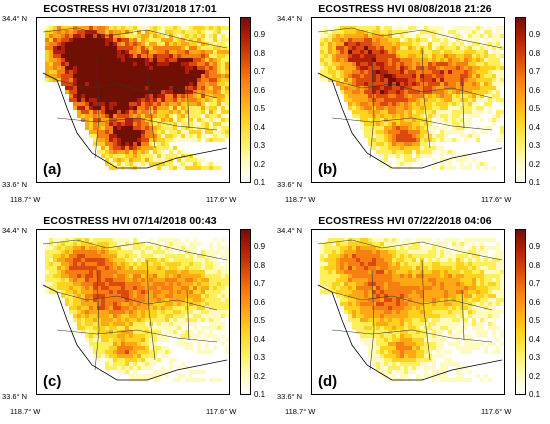 This screenshot has height=424, width=550. I want to click on map-a: (a), so click(133, 100).